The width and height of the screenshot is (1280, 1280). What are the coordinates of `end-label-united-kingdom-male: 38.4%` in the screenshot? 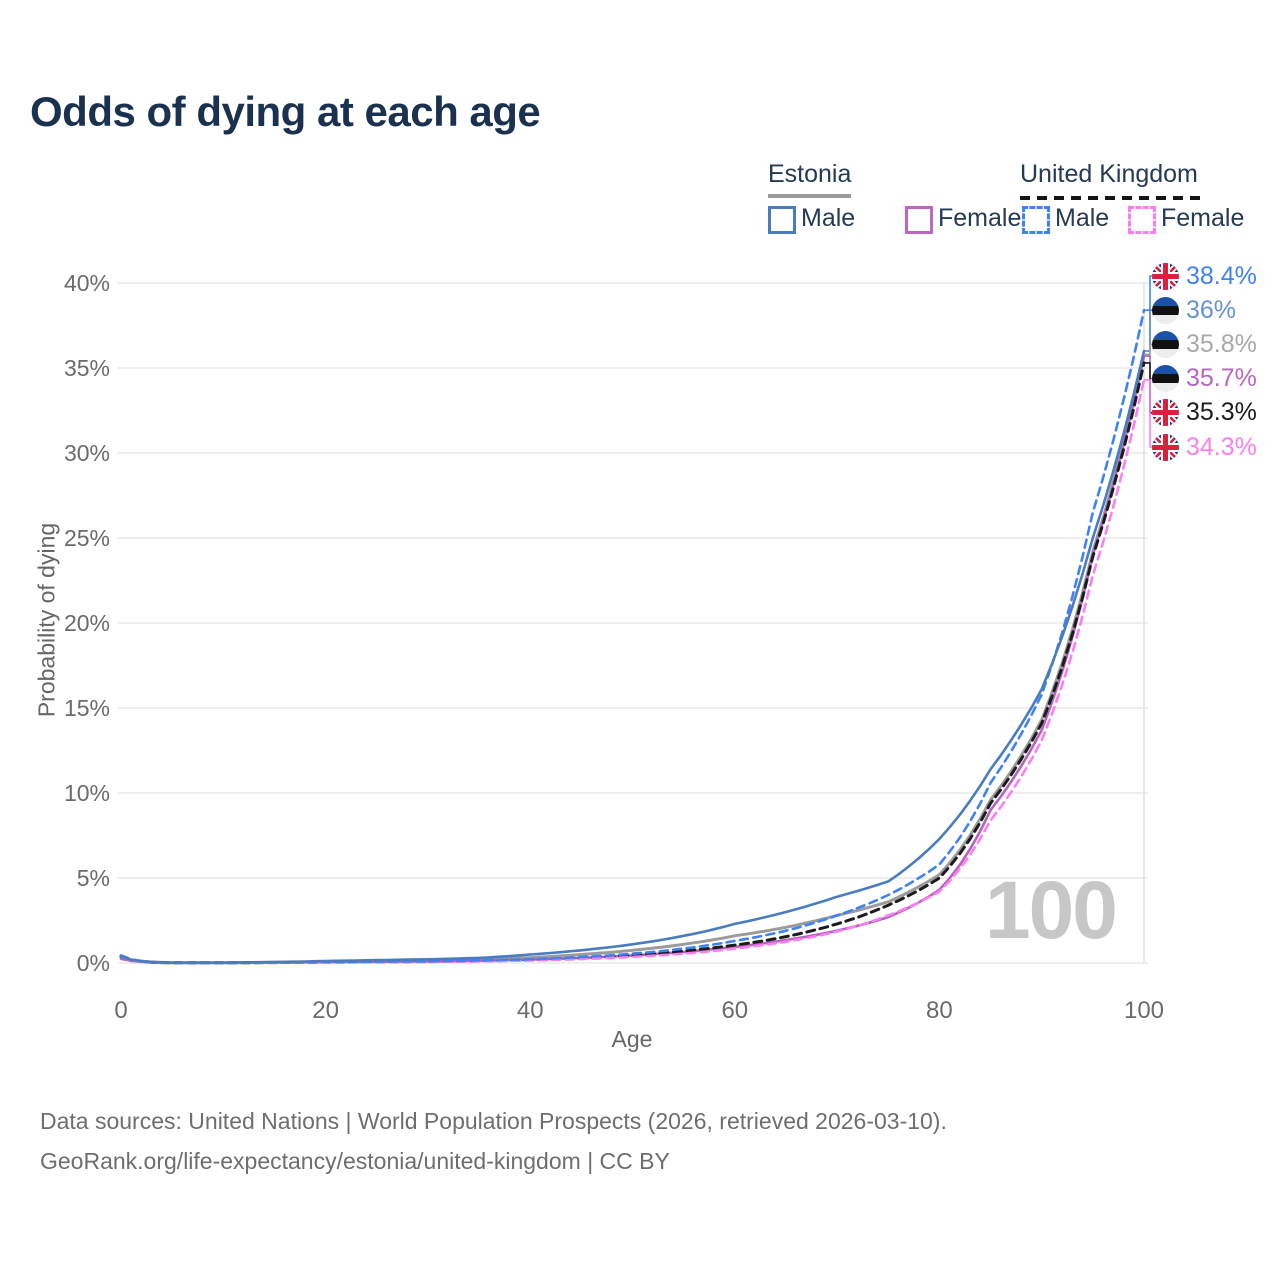 It's located at (1204, 276).